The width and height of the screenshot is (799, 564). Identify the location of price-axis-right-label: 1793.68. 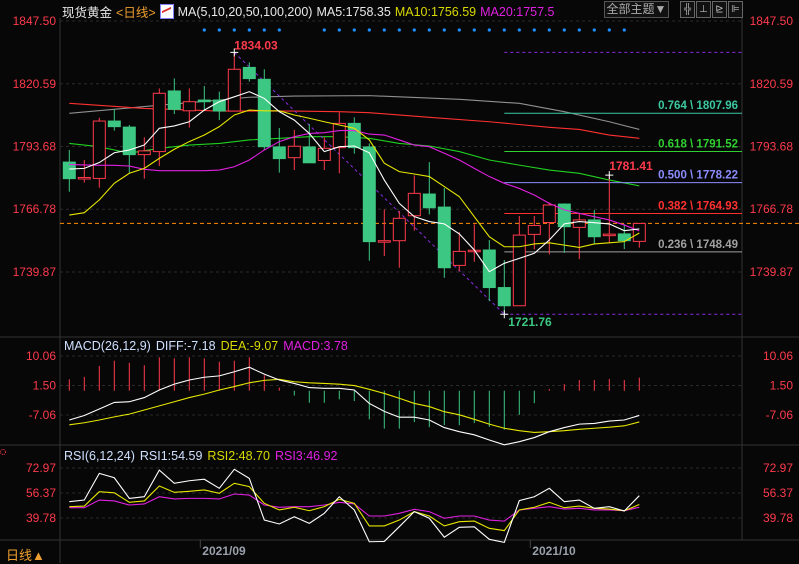
(772, 147).